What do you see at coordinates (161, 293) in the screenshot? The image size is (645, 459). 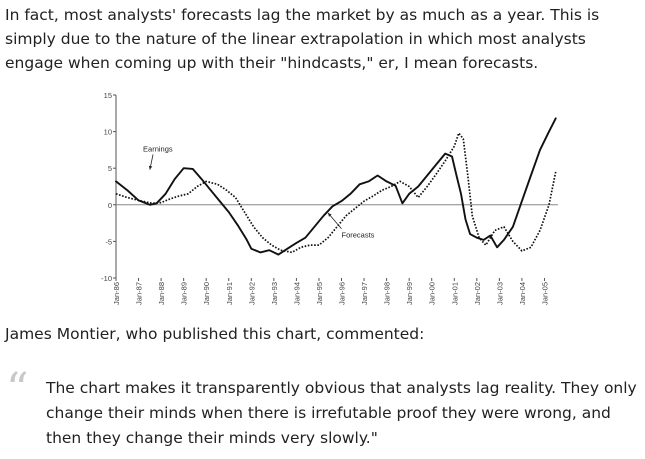 I see `x-tick-label-2: Jan-88` at bounding box center [161, 293].